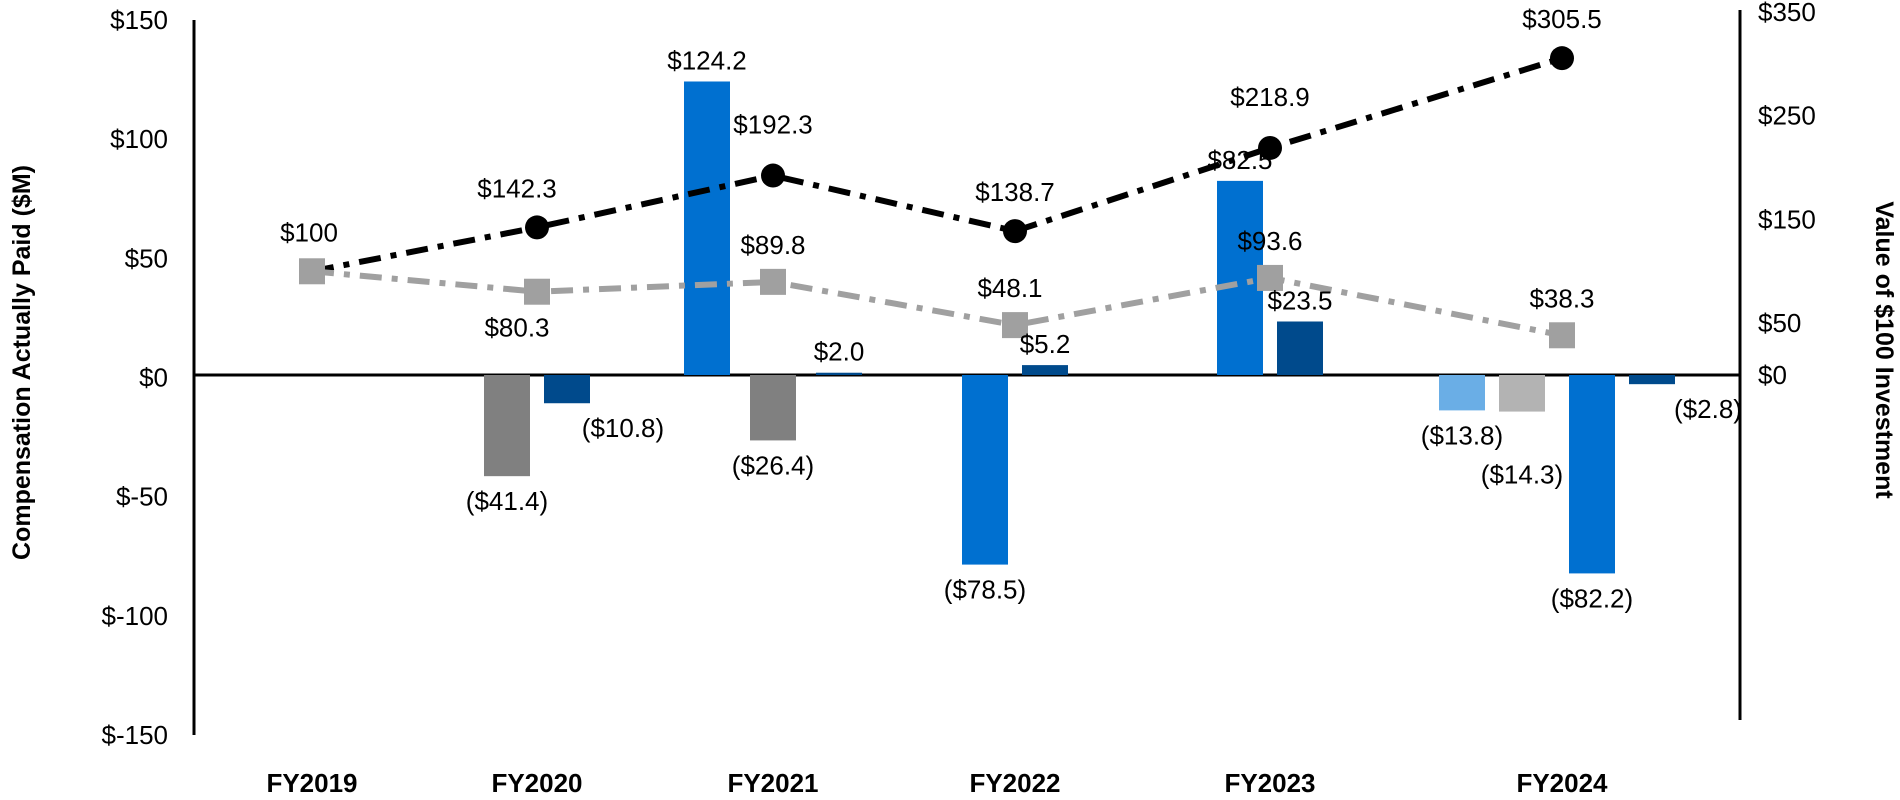 The image size is (1900, 800). I want to click on left-tick-label: $-50, so click(142, 497).